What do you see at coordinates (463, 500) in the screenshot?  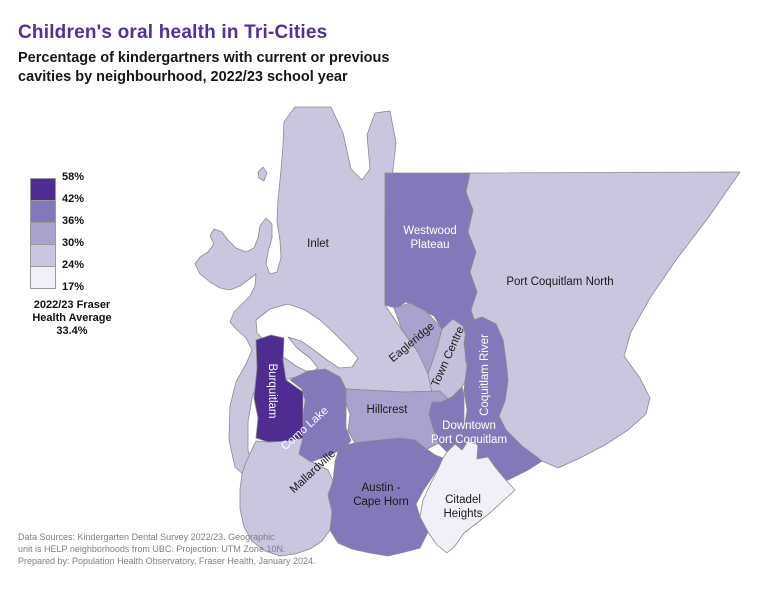 I see `citadel-heights-label: Citadel` at bounding box center [463, 500].